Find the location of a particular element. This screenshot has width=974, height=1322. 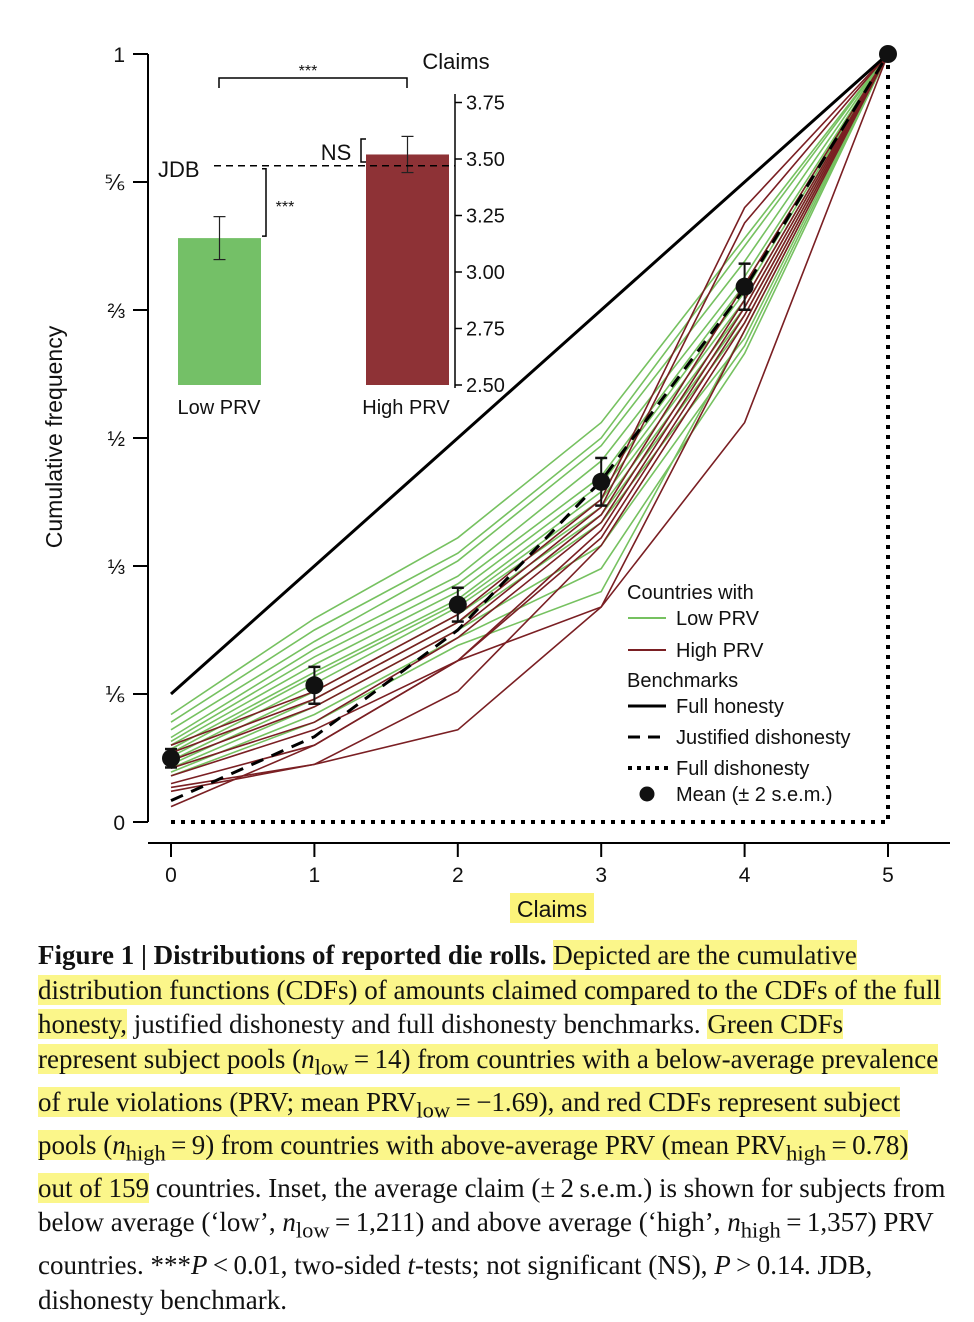

x-tick-label: 1 is located at coordinates (315, 875).